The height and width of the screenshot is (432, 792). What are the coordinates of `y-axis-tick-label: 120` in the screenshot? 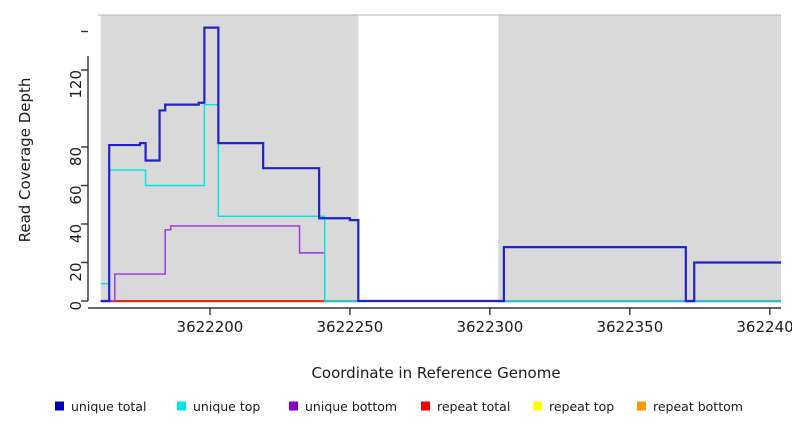 It's located at (76, 84).